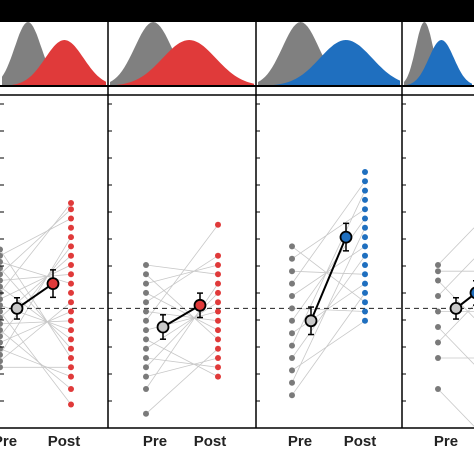 The image size is (474, 474). What do you see at coordinates (329, 63) in the screenshot?
I see `density-post-p3` at bounding box center [329, 63].